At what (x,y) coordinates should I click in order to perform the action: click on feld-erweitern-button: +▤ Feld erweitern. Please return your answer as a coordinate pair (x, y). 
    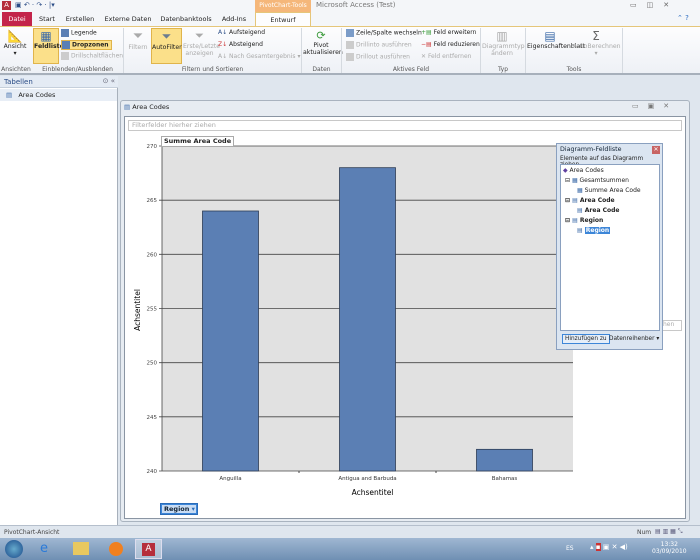
    Looking at the image, I should click on (448, 32).